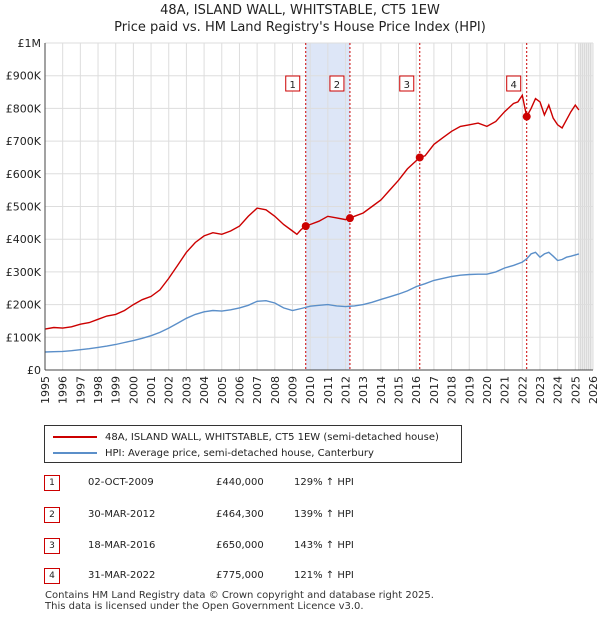 The height and width of the screenshot is (620, 600). I want to click on x-tick-label: 2019, so click(469, 390).